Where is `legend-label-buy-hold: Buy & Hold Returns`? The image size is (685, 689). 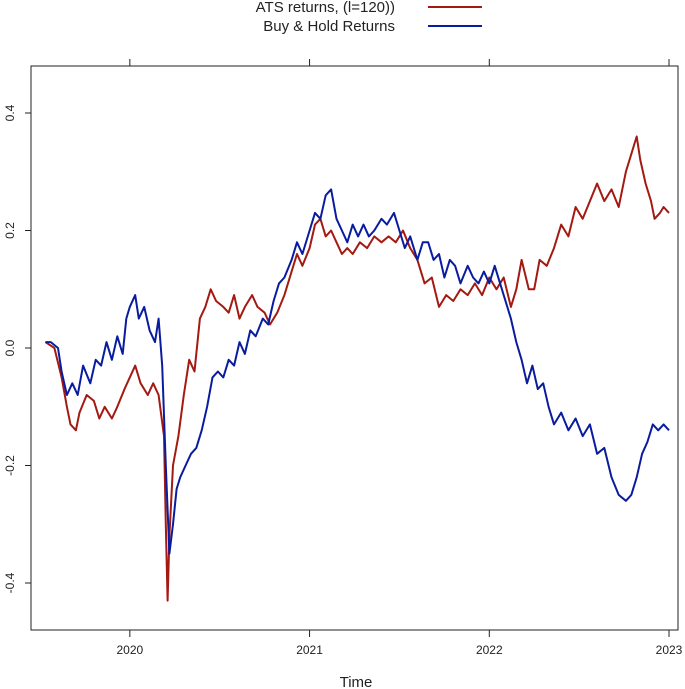 legend-label-buy-hold: Buy & Hold Returns is located at coordinates (329, 26).